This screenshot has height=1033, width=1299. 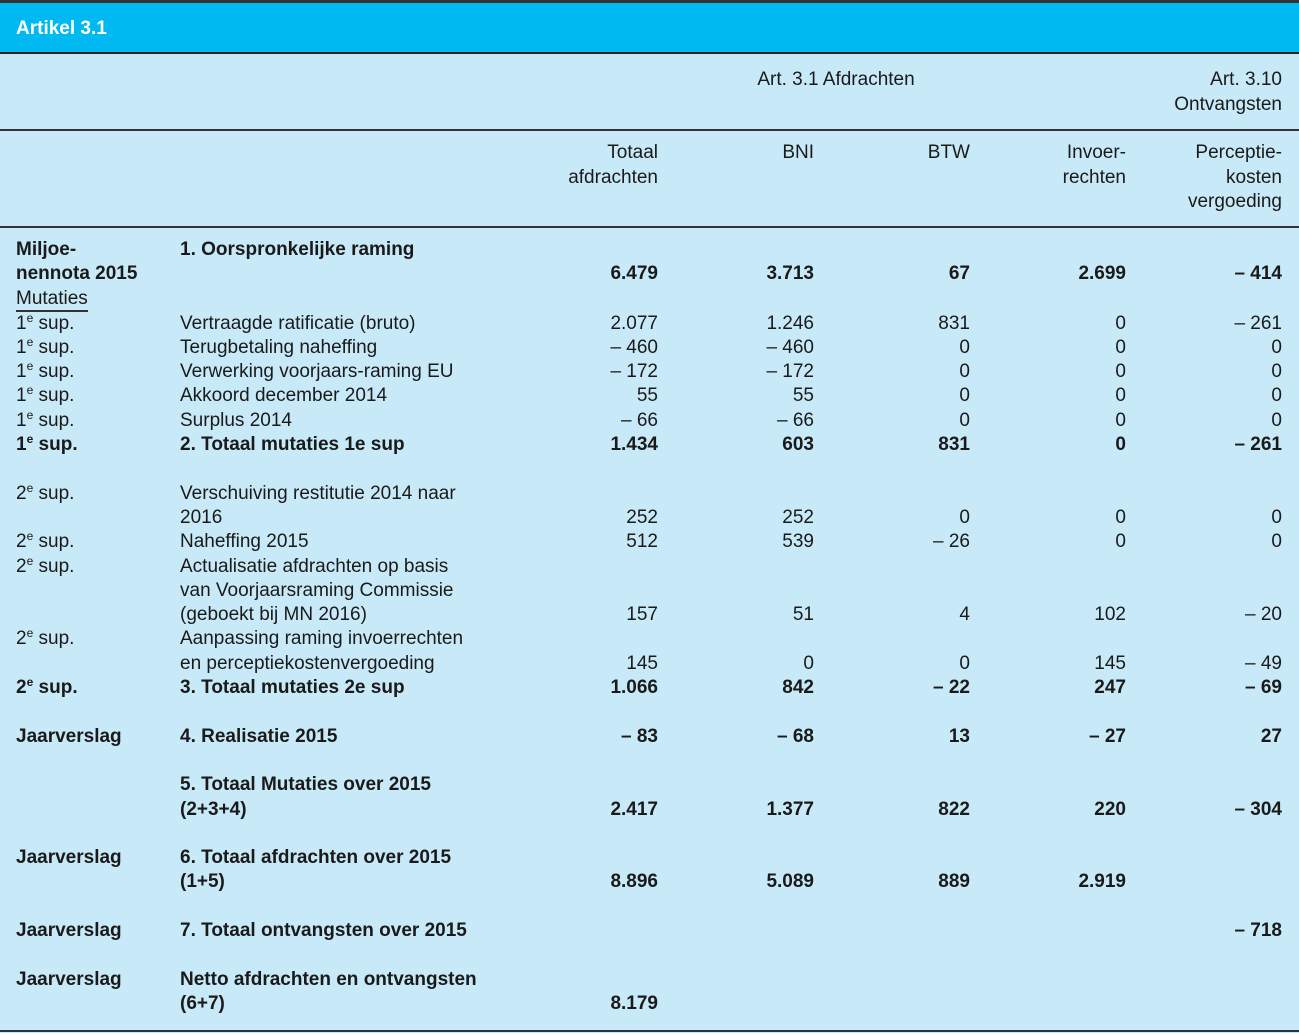 What do you see at coordinates (323, 931) in the screenshot?
I see `row-description-line: 7. Totaal ontvangsten over 2015` at bounding box center [323, 931].